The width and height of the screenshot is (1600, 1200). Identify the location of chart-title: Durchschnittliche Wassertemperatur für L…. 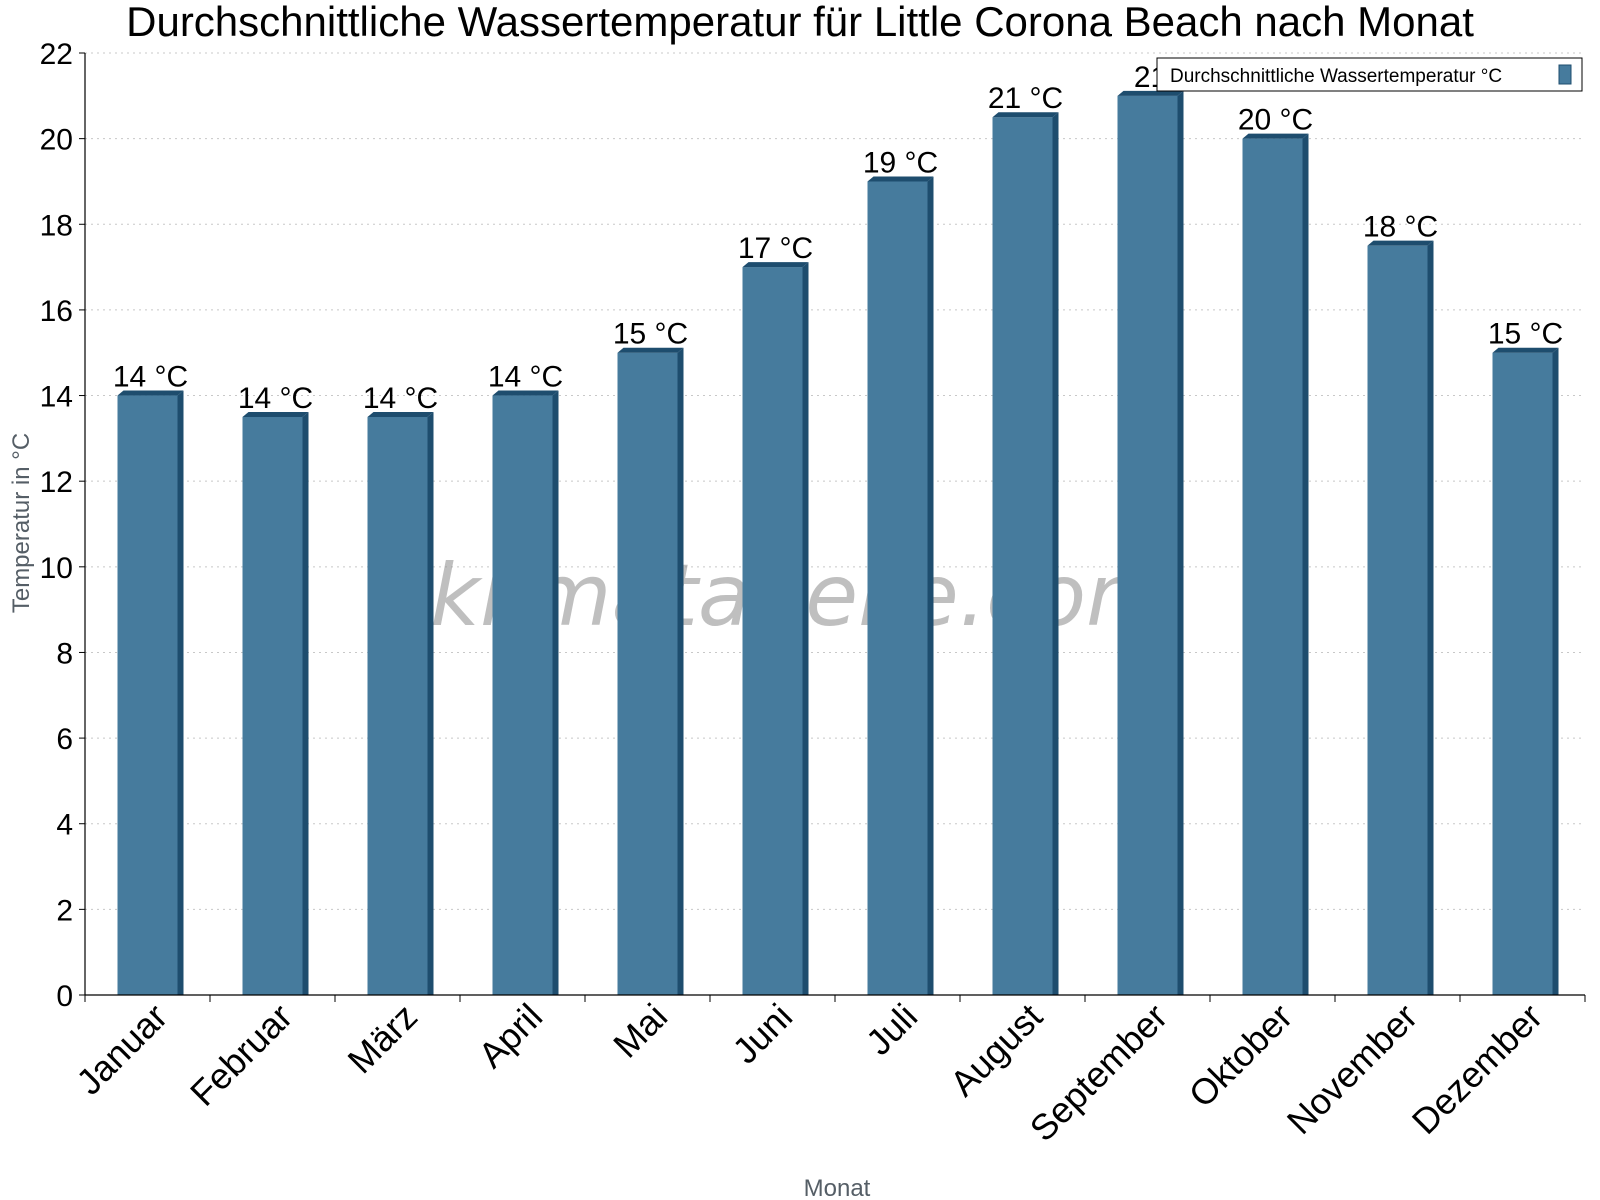
(800, 22).